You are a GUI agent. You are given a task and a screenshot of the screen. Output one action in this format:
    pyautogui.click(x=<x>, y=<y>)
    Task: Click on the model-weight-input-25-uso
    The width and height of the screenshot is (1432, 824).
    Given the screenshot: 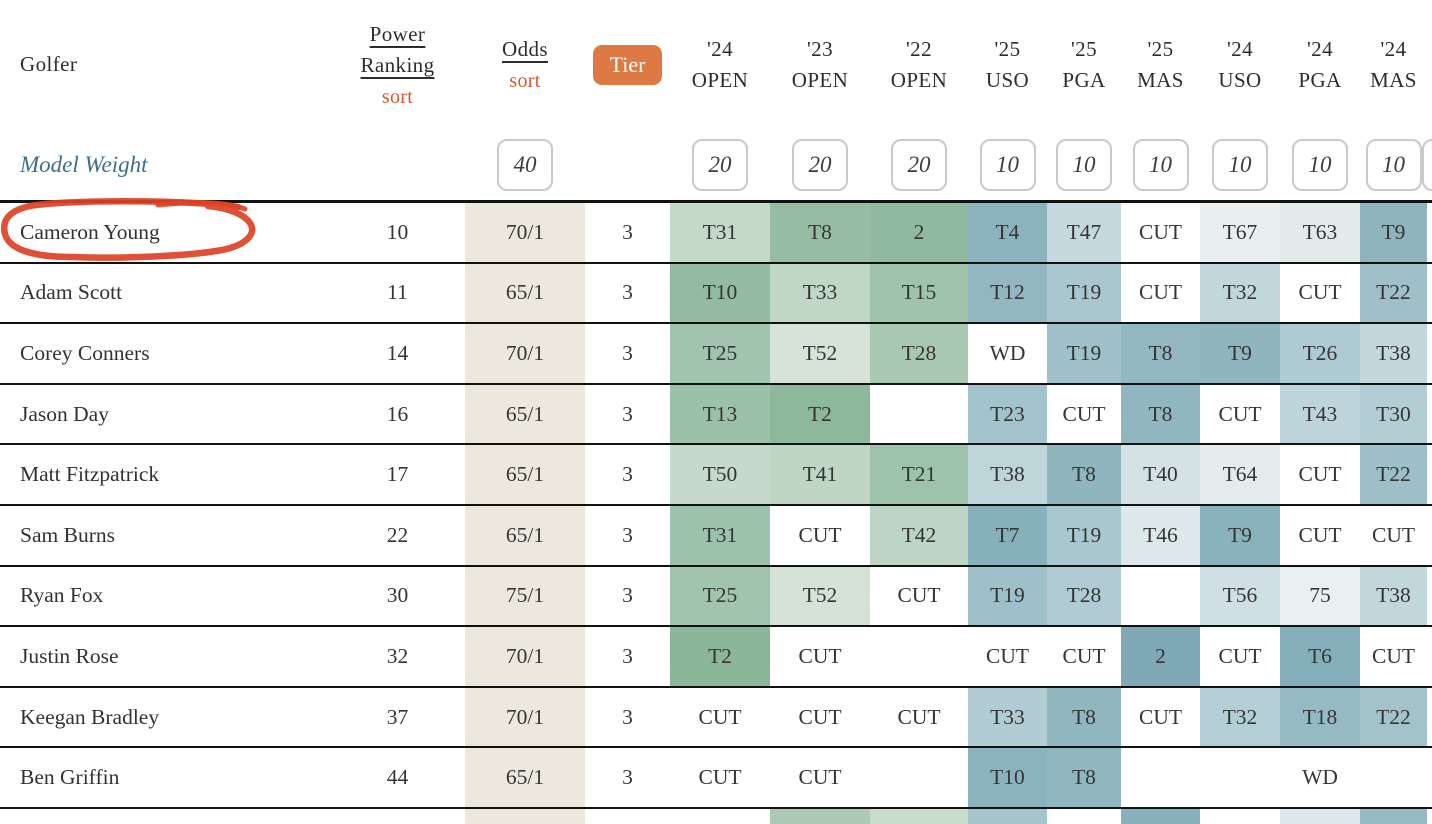 What is the action you would take?
    pyautogui.click(x=1007, y=165)
    